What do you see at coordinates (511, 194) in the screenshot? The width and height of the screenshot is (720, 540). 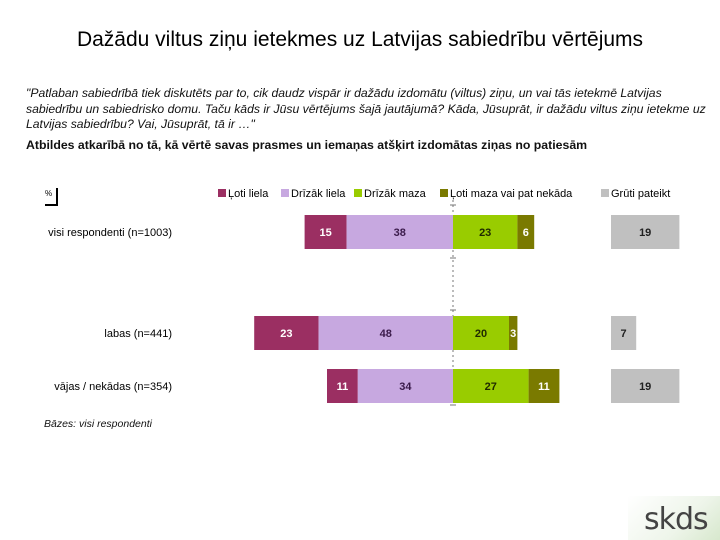 I see `legend-label: Ļoti maza vai pat nekāda` at bounding box center [511, 194].